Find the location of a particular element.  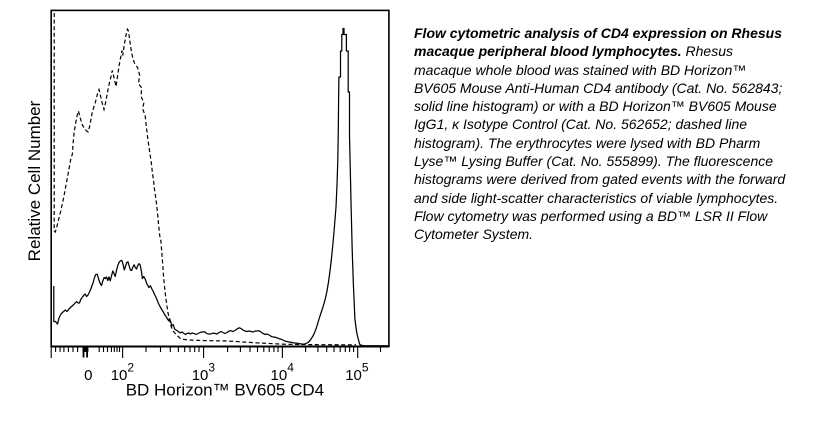

svg-text: 0 is located at coordinates (88, 375).